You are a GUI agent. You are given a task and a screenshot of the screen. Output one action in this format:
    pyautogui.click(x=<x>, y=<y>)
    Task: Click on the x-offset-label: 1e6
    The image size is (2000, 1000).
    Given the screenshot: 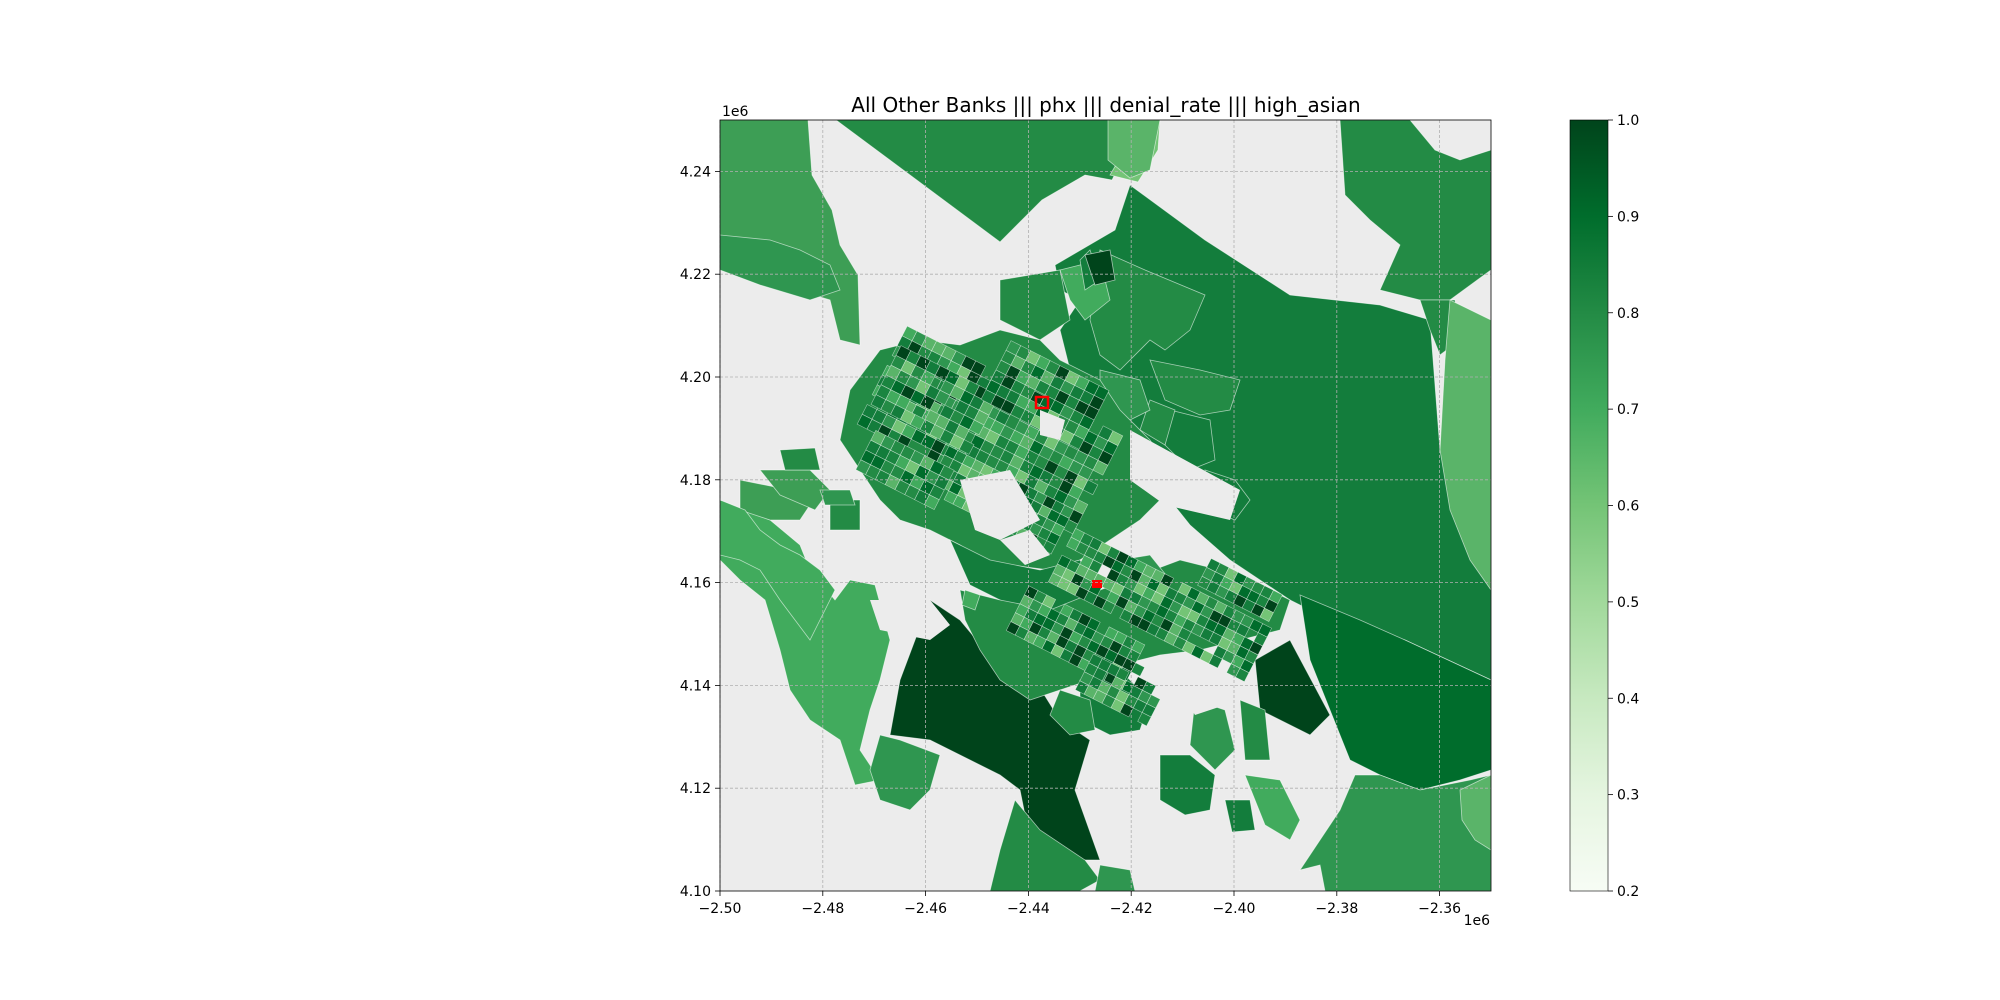 What is the action you would take?
    pyautogui.click(x=1477, y=921)
    